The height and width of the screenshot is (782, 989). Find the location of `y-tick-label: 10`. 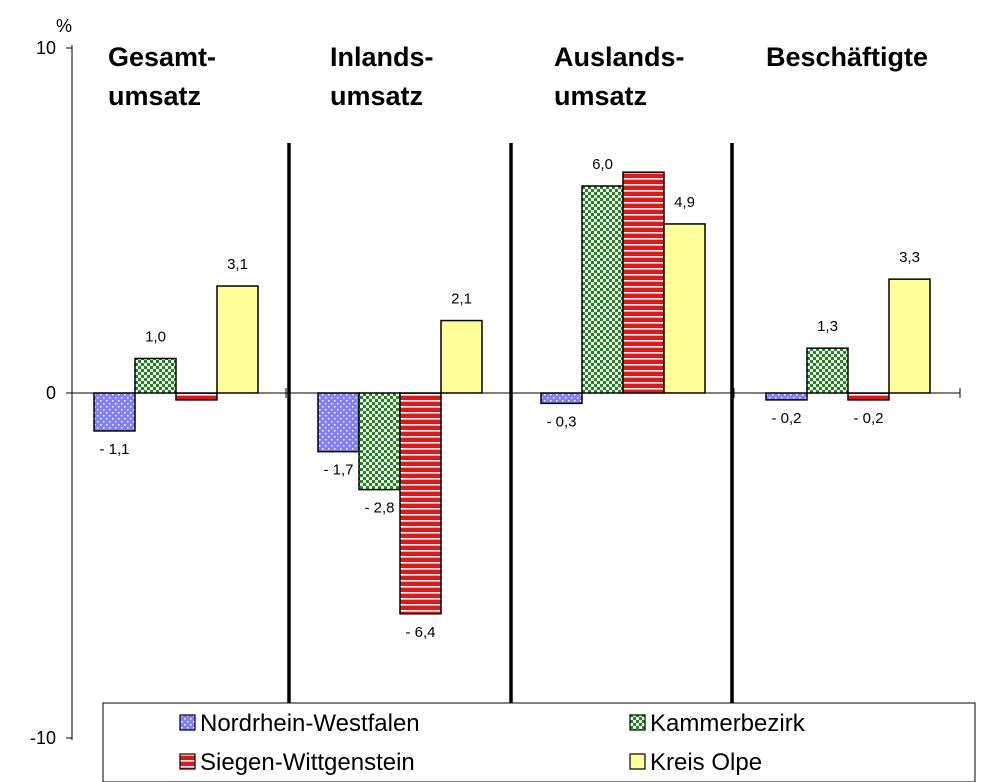

y-tick-label: 10 is located at coordinates (46, 48).